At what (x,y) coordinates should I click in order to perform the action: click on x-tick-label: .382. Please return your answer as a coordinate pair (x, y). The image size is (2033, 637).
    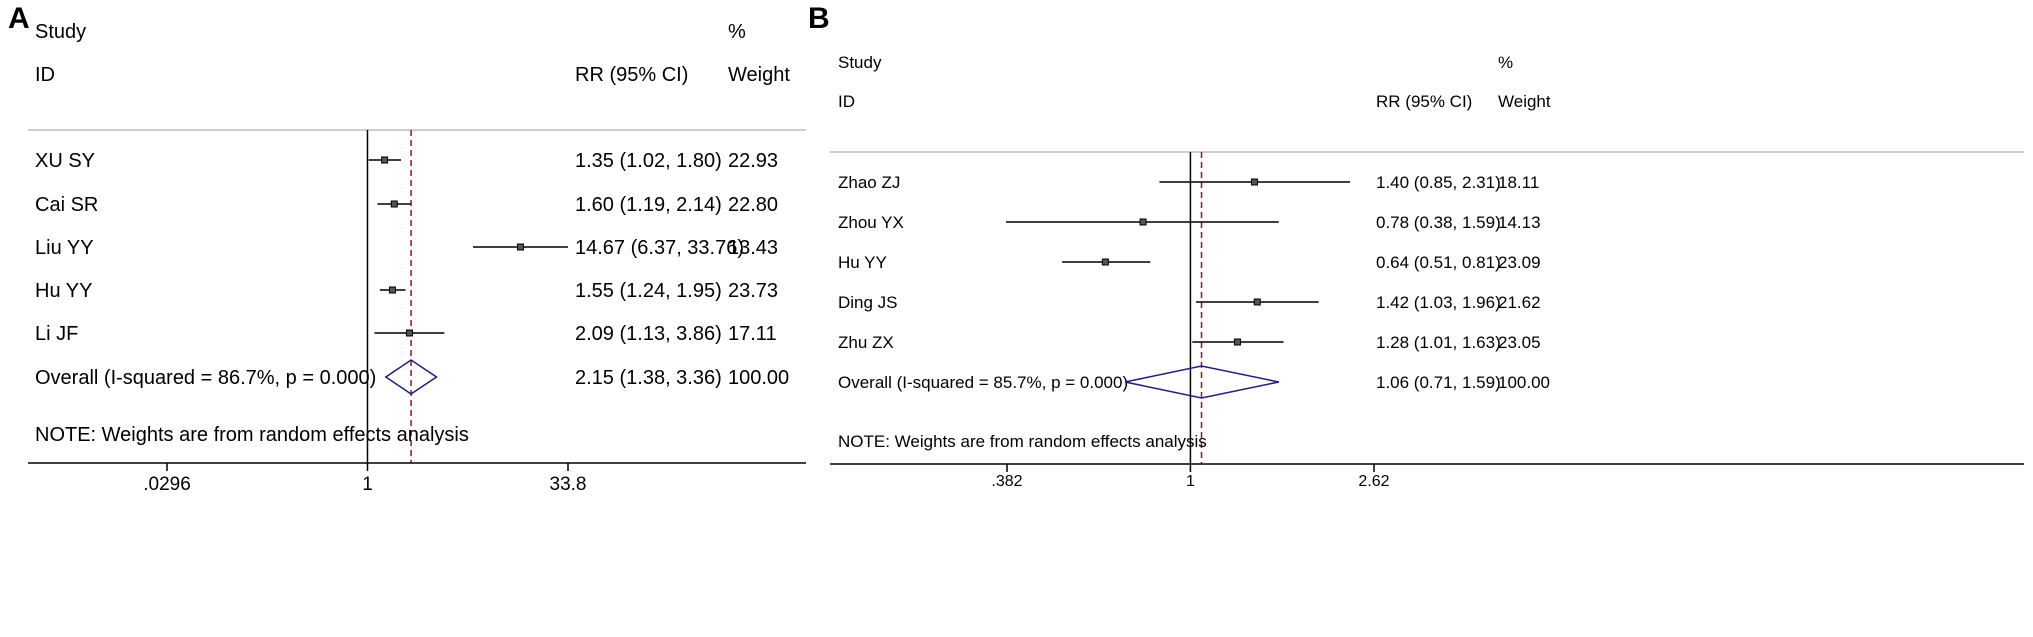
    Looking at the image, I should click on (1006, 481).